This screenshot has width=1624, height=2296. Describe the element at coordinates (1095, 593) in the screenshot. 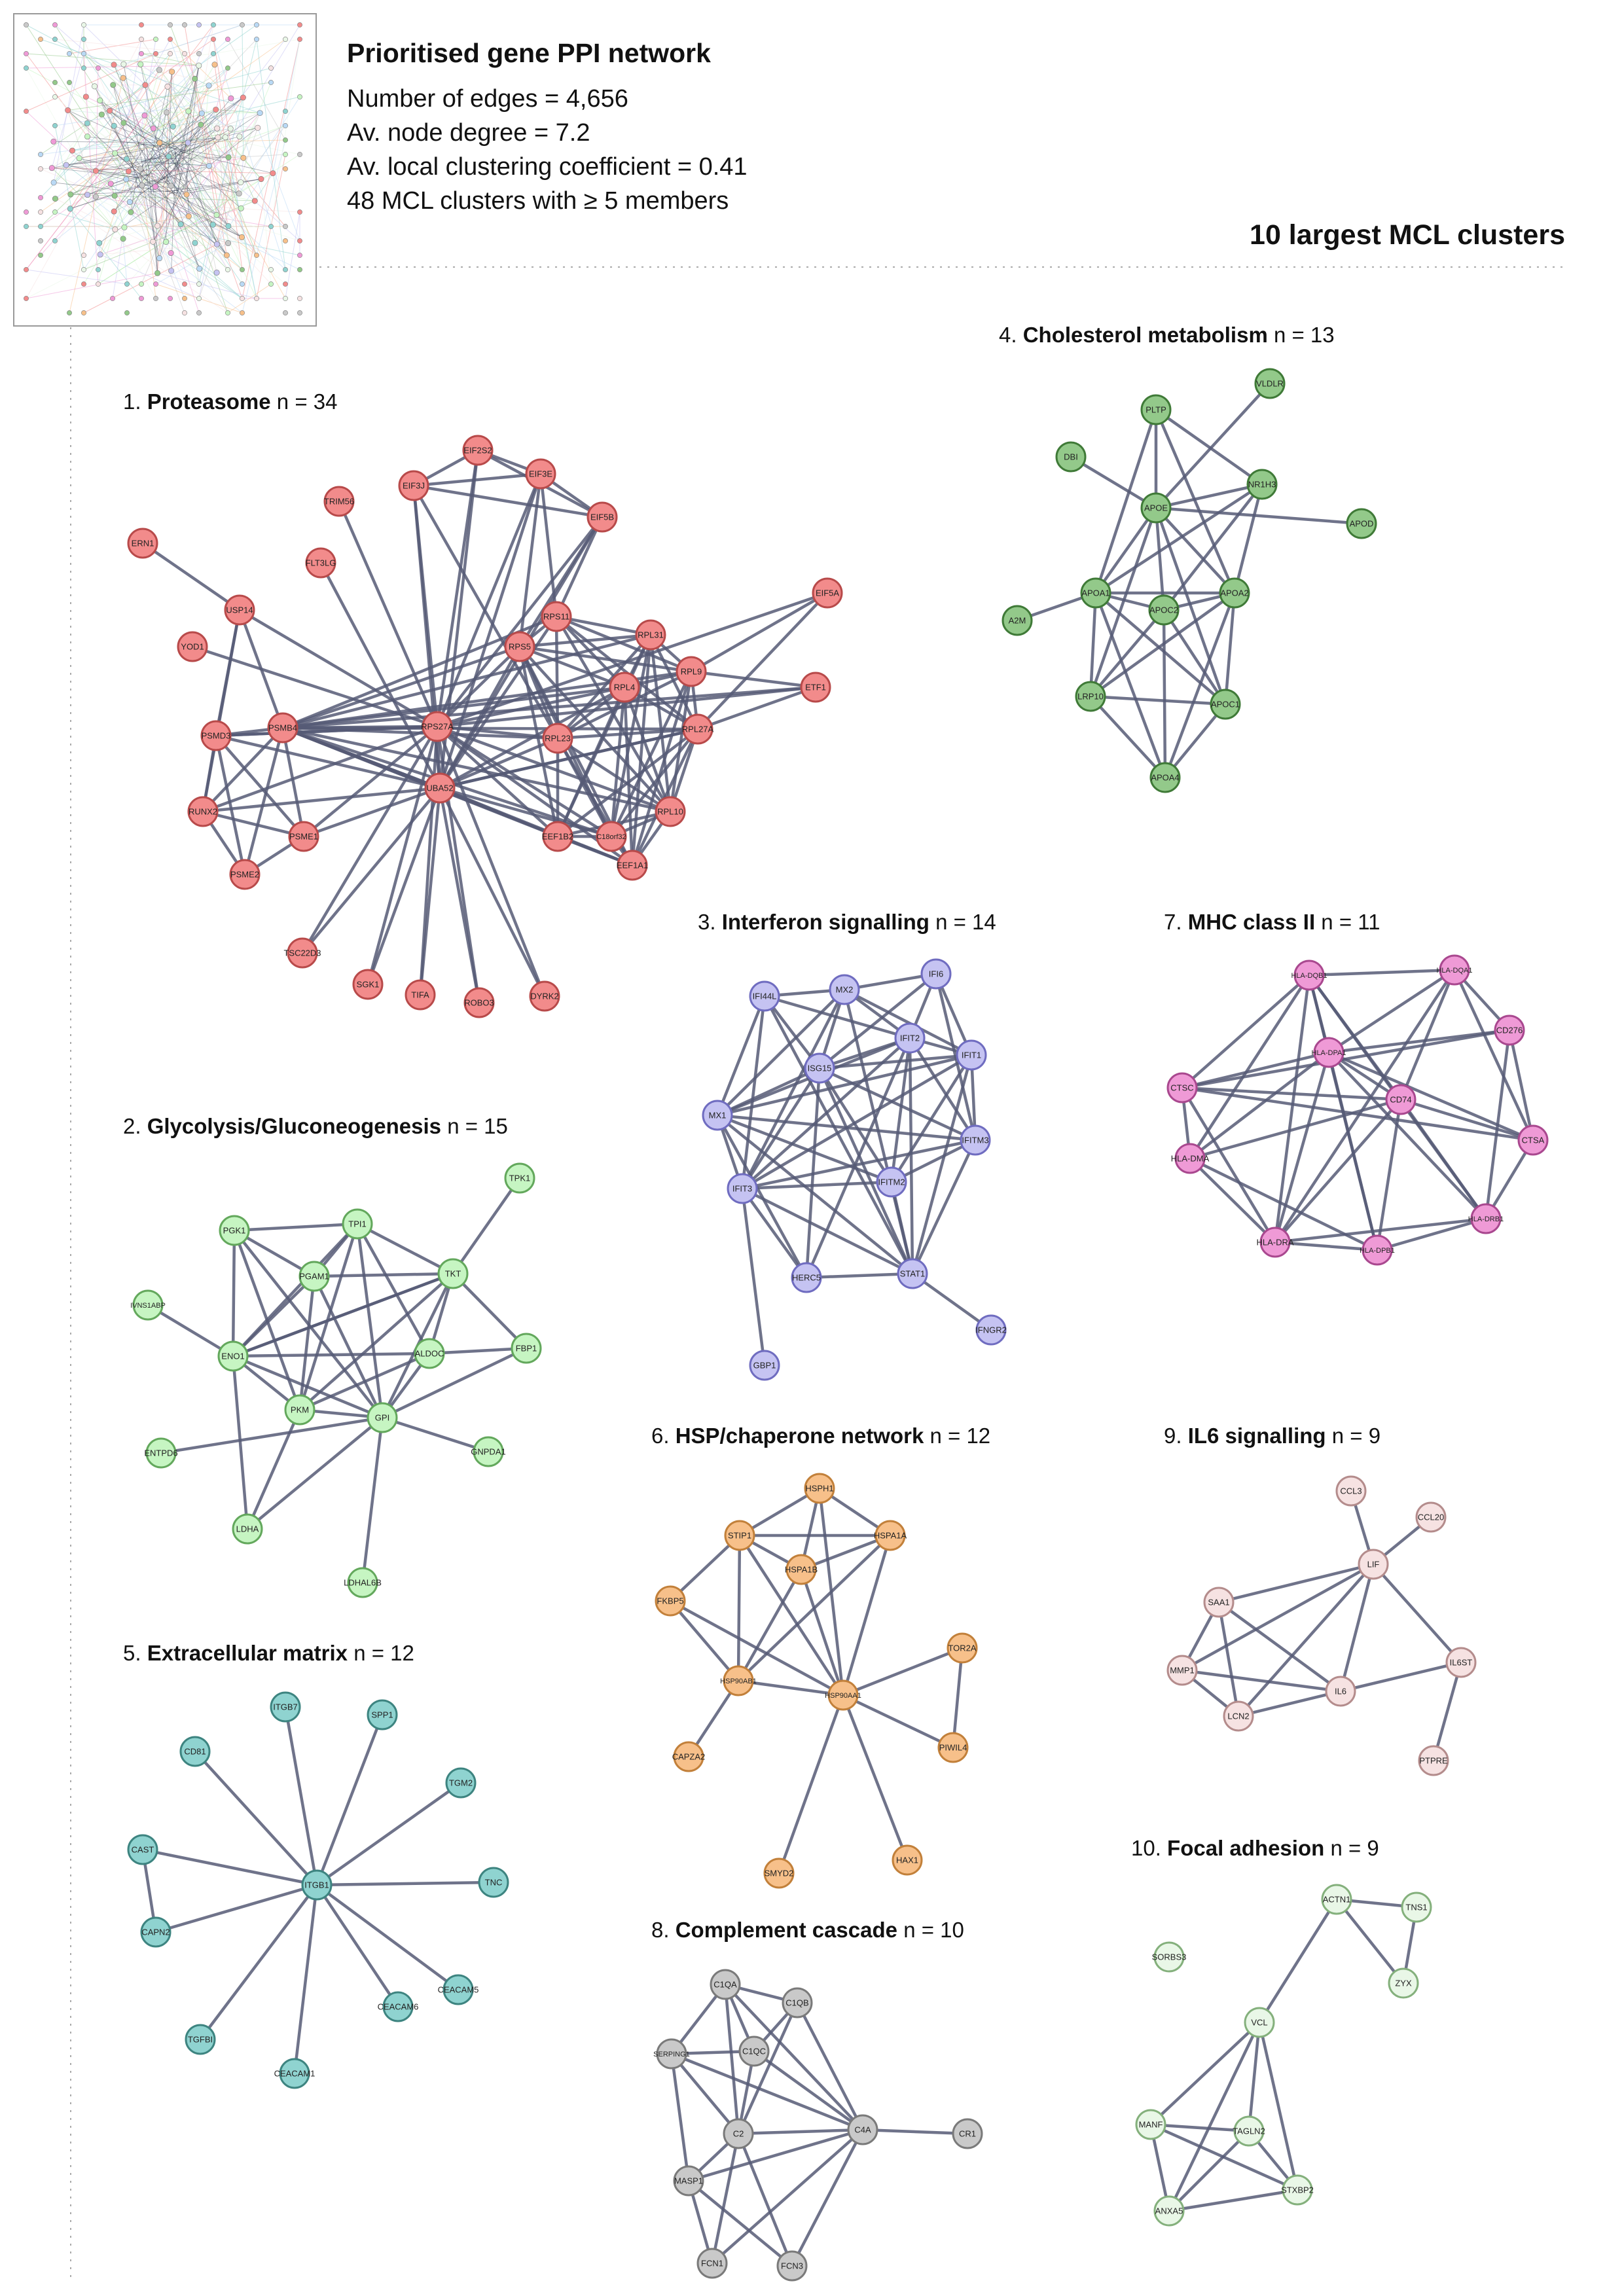

I see `node-apoa1: APOA1` at that location.